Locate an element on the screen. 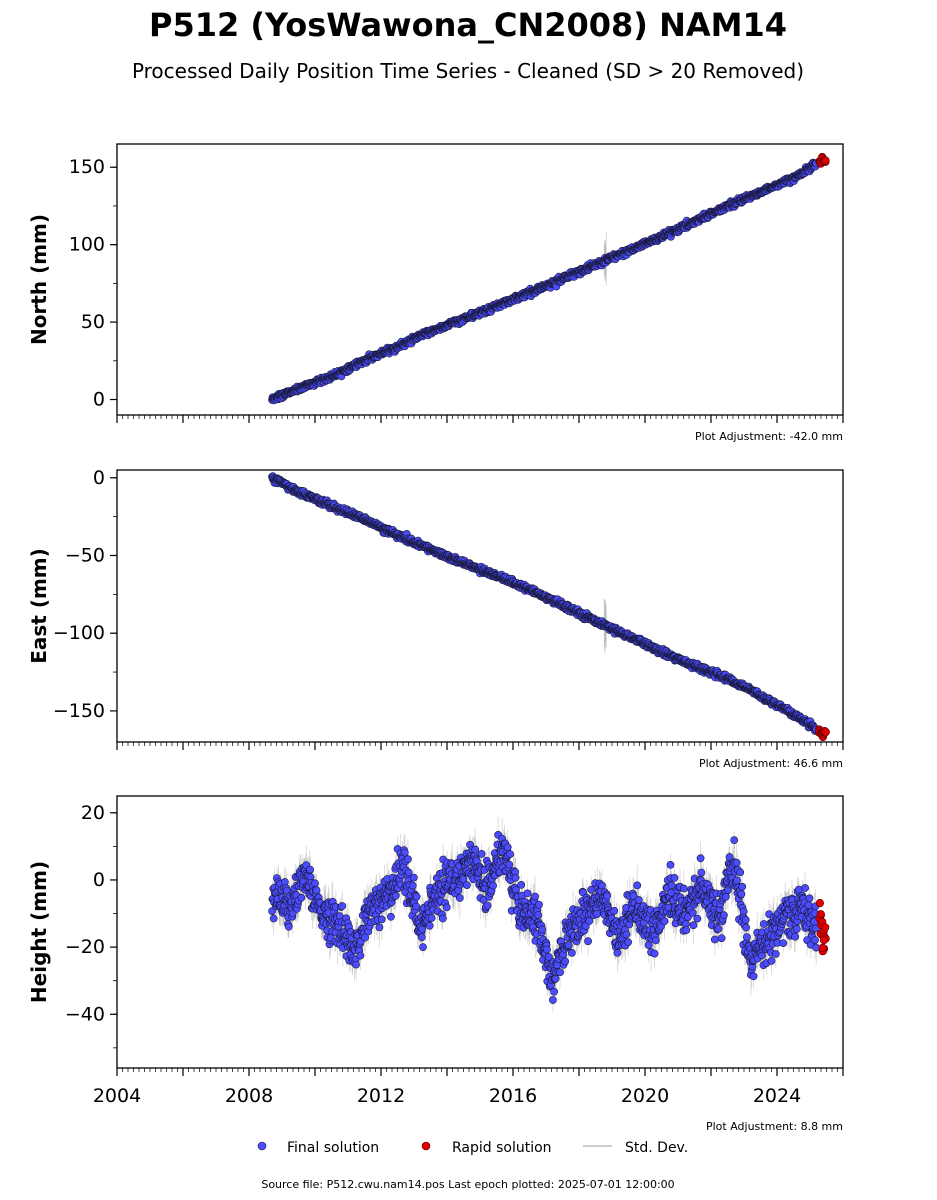 This screenshot has width=937, height=1200. final-points-north is located at coordinates (544, 281).